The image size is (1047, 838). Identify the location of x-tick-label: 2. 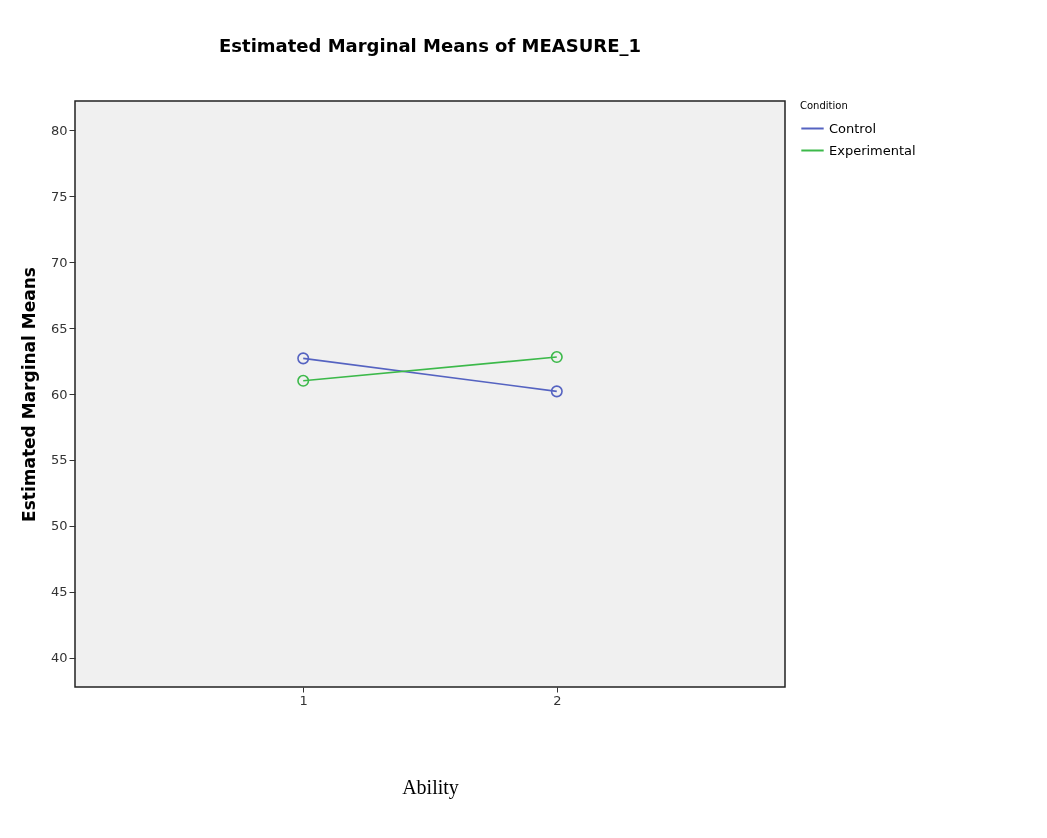
(557, 700).